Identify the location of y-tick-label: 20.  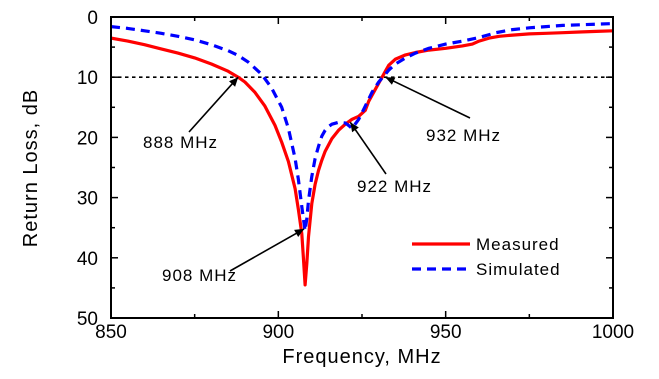
(87, 138).